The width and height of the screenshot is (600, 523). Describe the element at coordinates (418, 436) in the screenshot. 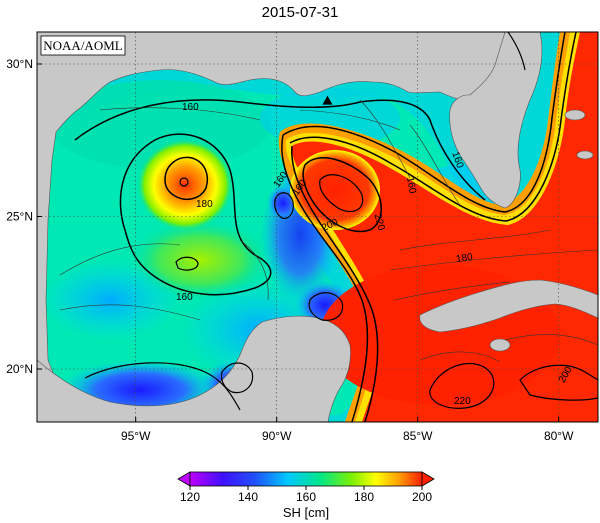

I see `lon-tick-label: 85°W` at that location.